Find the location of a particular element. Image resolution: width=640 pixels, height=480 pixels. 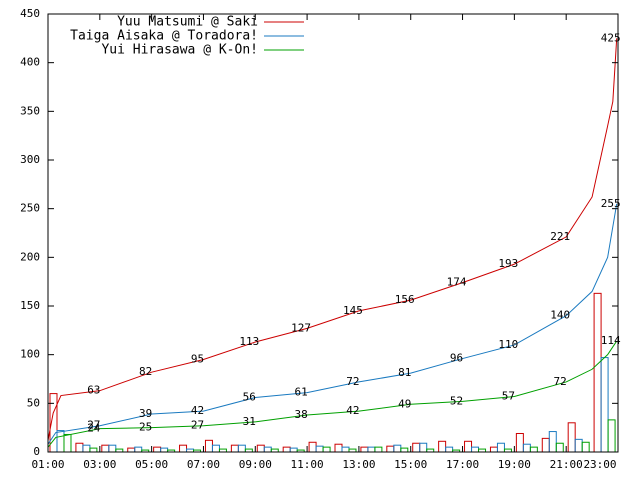

x-tick-label: 03:00 is located at coordinates (99, 464).